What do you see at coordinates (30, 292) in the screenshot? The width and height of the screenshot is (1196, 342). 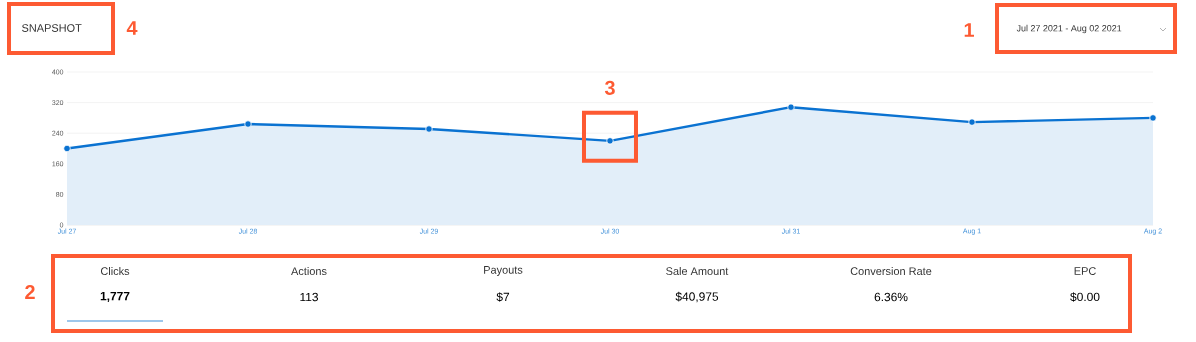 I see `text: 2` at bounding box center [30, 292].